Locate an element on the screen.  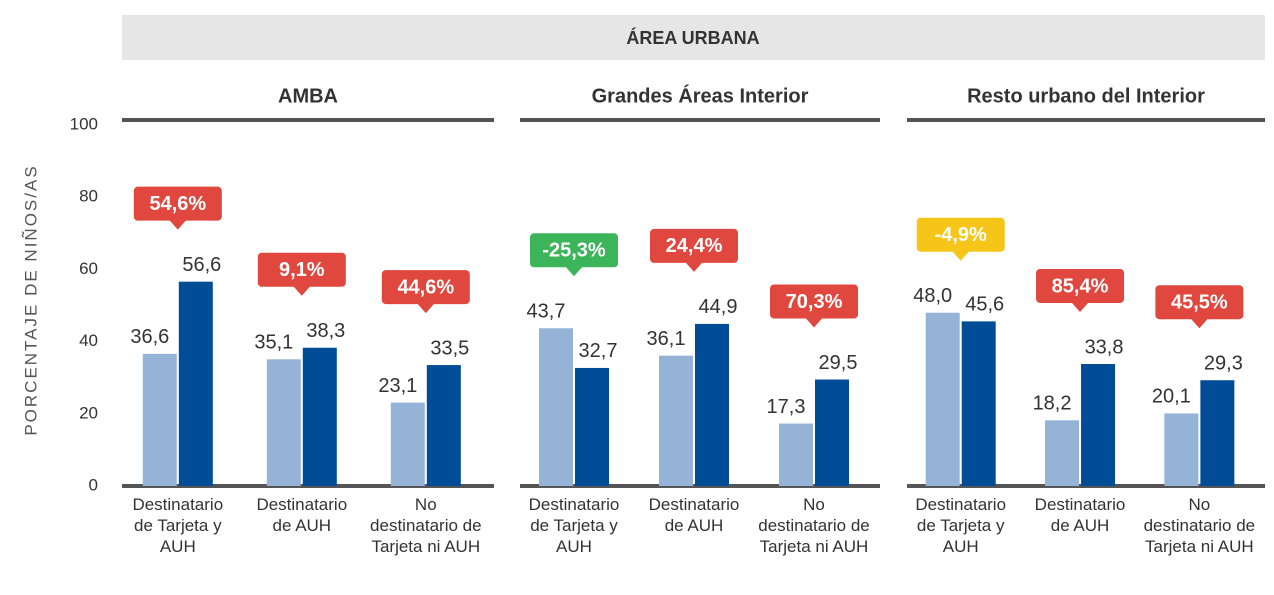
value-label: 43,7 is located at coordinates (546, 312).